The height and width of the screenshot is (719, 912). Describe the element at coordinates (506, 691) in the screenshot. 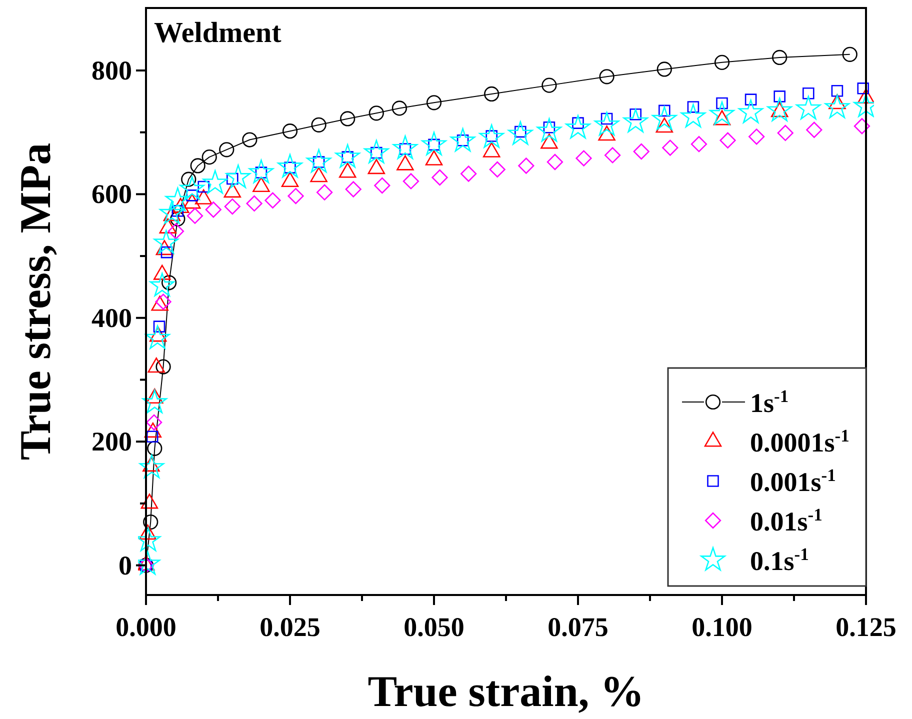

I see `x-axis-title: True strain, %` at that location.